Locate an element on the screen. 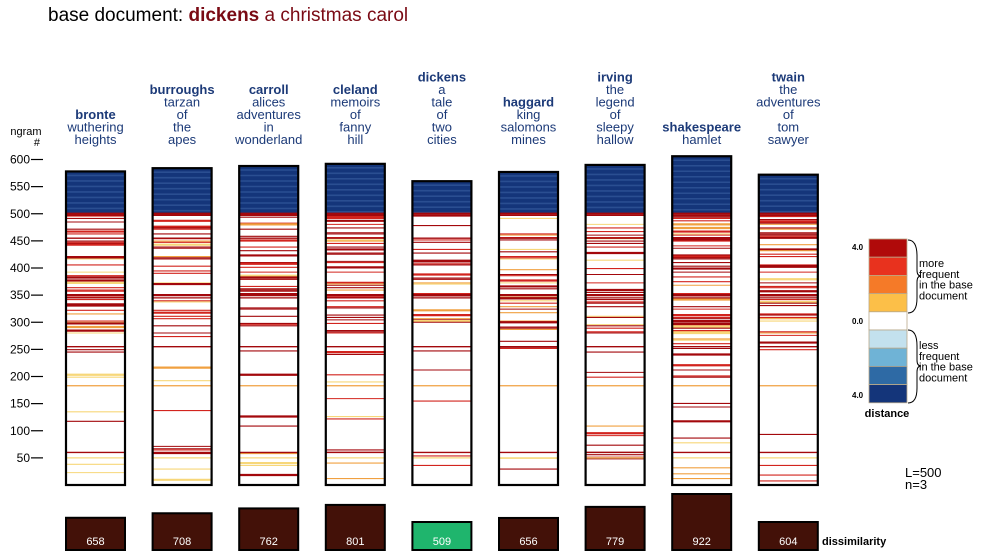 The width and height of the screenshot is (984, 555). column-title-label: apes is located at coordinates (182, 139).